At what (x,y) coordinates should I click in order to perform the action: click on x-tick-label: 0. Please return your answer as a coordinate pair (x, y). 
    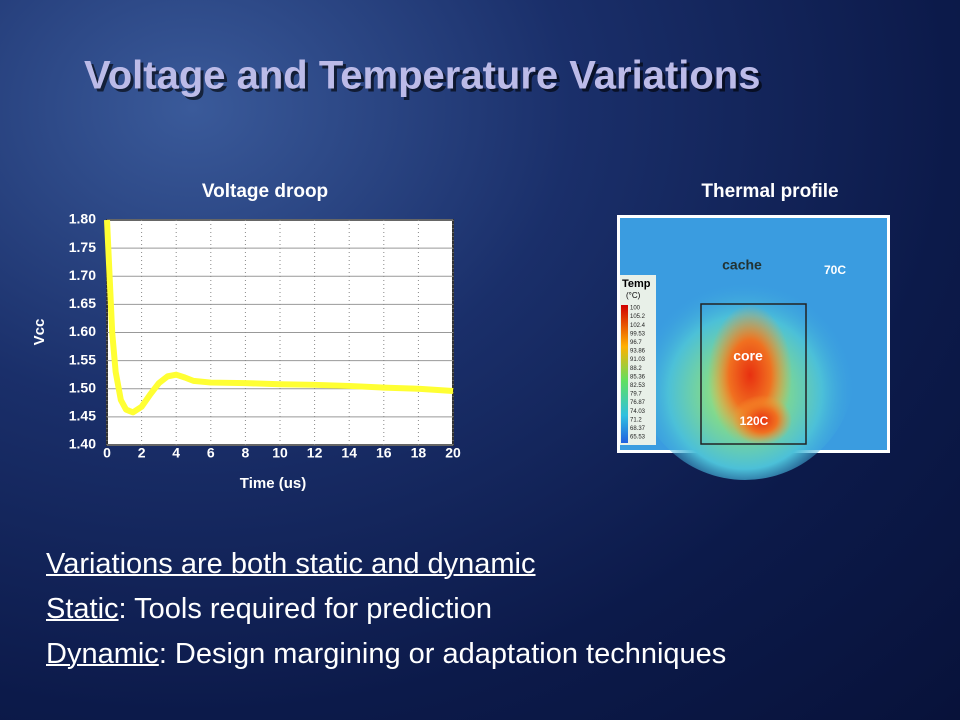
    Looking at the image, I should click on (107, 453).